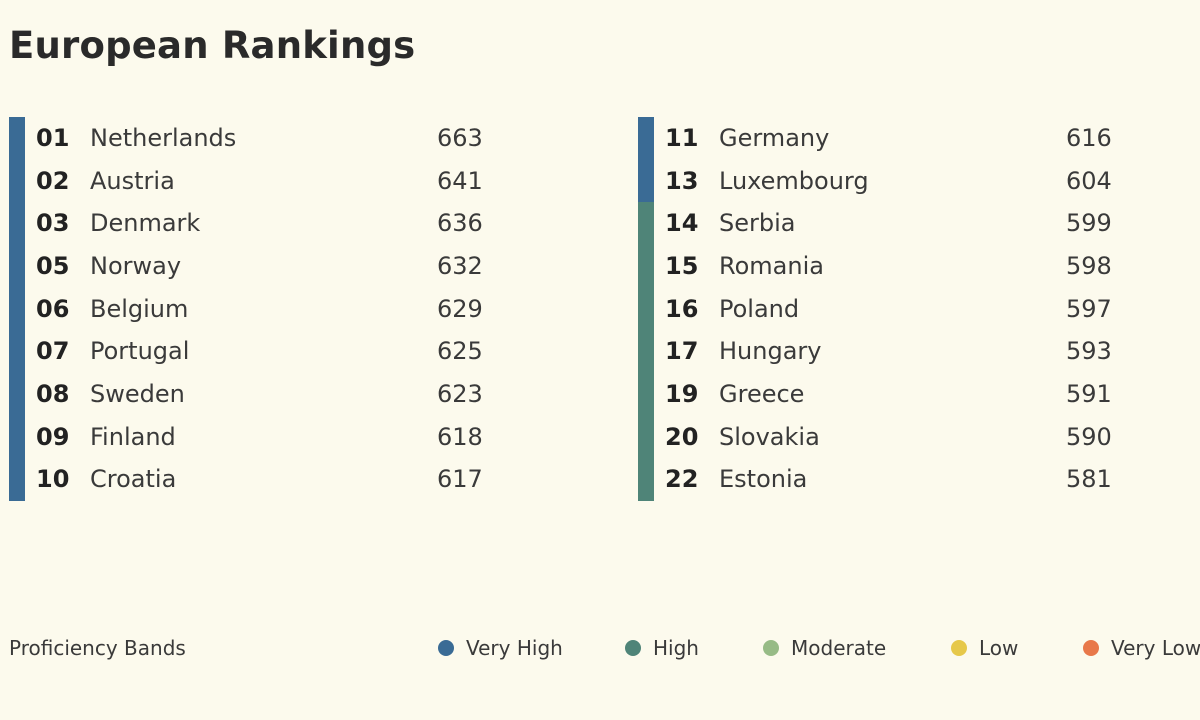 The width and height of the screenshot is (1200, 720). I want to click on page-title: European Rankings, so click(212, 45).